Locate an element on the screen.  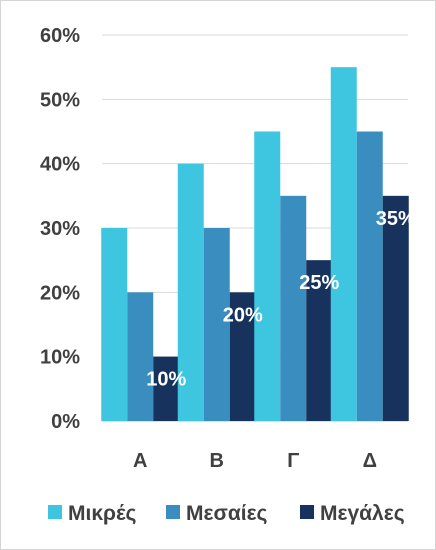
category-label: Γ is located at coordinates (293, 461).